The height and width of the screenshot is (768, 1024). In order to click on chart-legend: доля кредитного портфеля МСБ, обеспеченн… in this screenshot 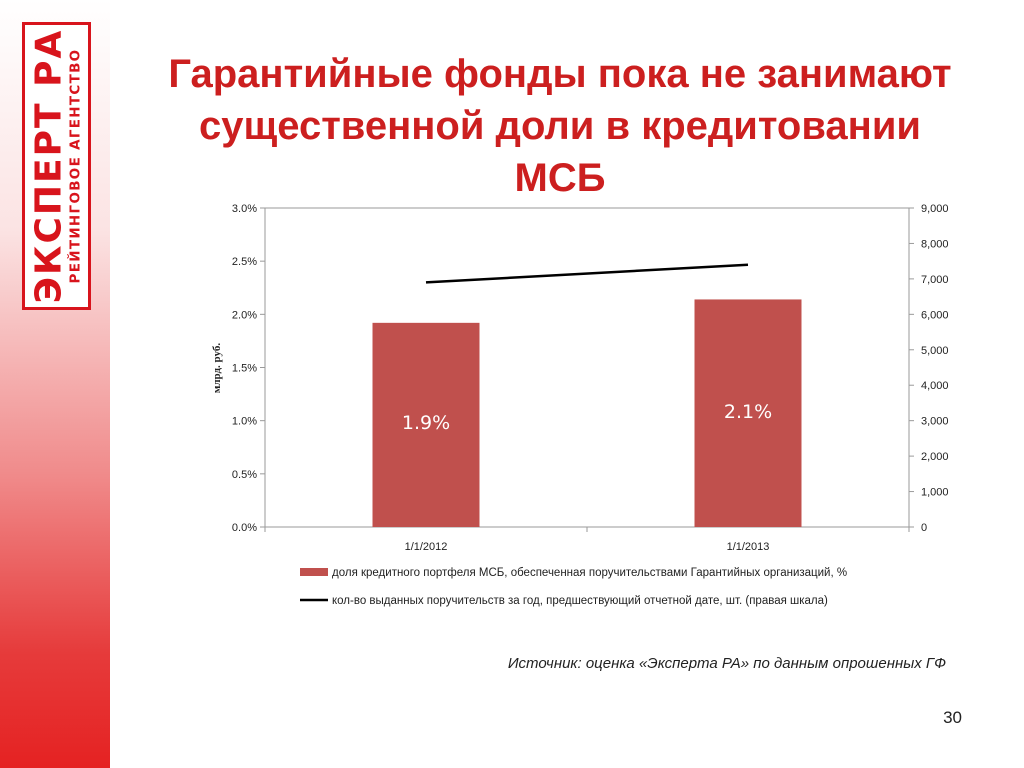, I will do `click(573, 587)`.